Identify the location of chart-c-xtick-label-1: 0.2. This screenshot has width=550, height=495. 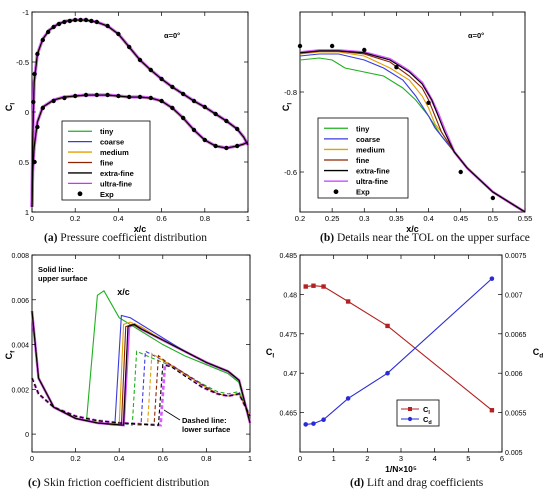
(75, 458).